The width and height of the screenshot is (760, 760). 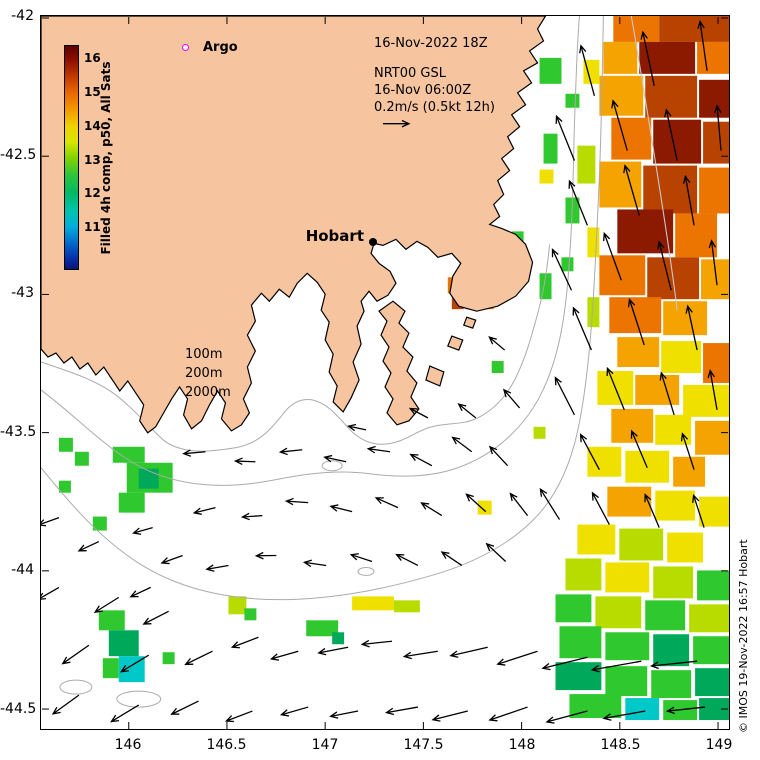 I want to click on hobart-label: Hobart, so click(x=334, y=236).